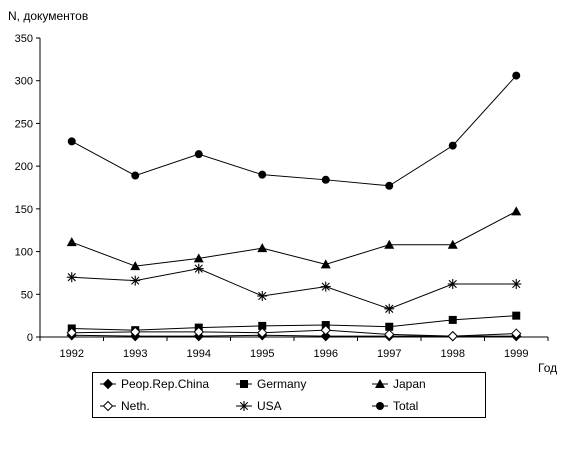 This screenshot has width=568, height=471. I want to click on legend-item: Germany, so click(271, 384).